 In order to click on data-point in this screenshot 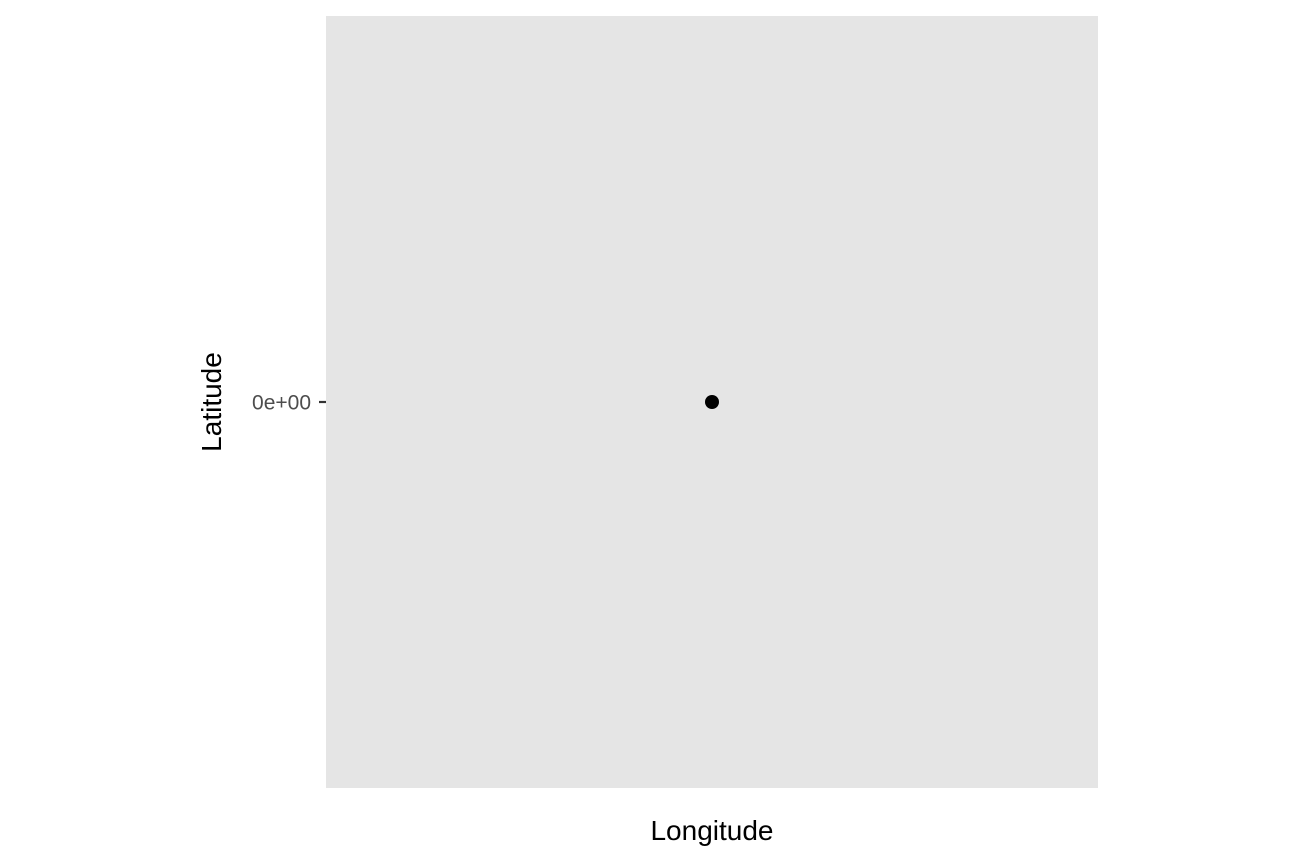, I will do `click(712, 402)`.